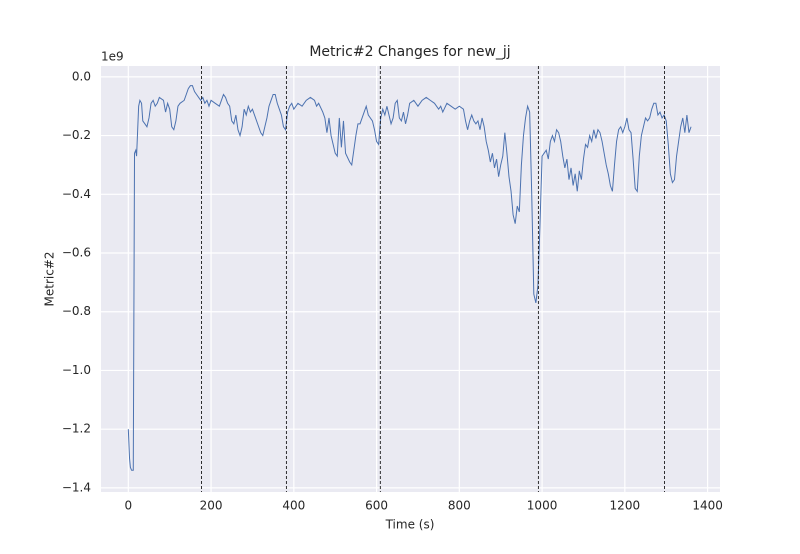  I want to click on x-tick-label: 400, so click(293, 506).